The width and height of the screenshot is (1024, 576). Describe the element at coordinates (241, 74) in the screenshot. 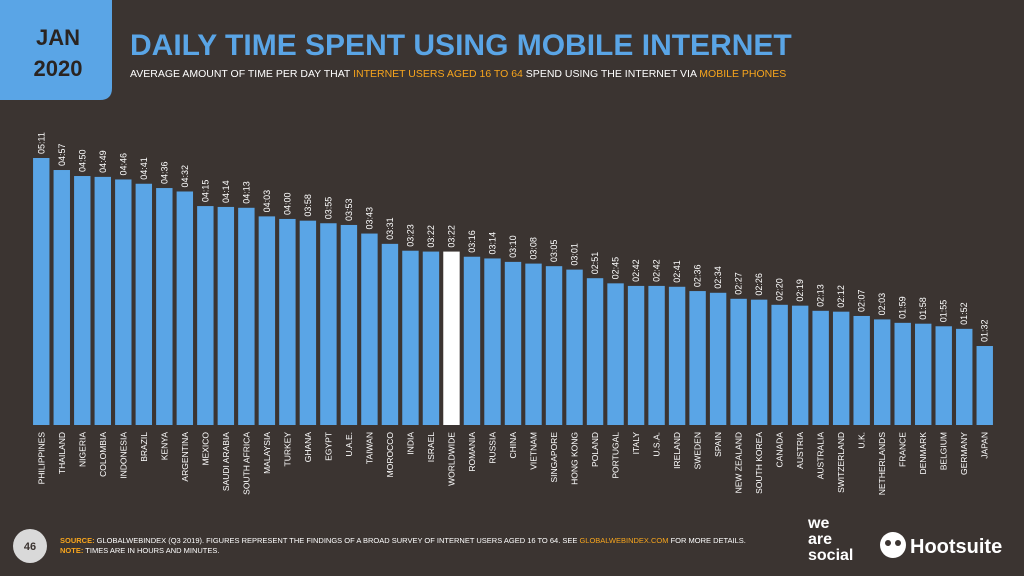

I see `text-part: AVERAGE AMOUNT OF TIME PER DAY THAT` at that location.